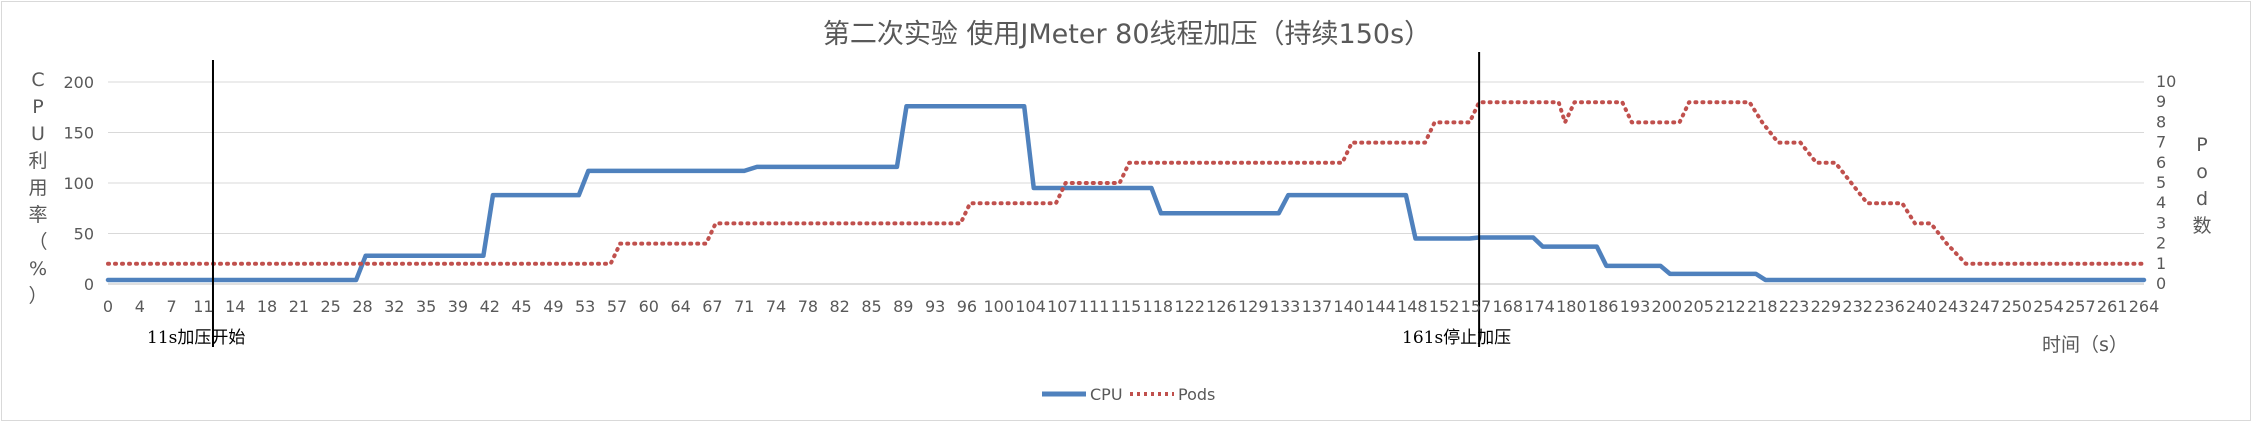 This screenshot has width=2254, height=424. Describe the element at coordinates (1667, 306) in the screenshot. I see `x-tick-label: 200` at that location.